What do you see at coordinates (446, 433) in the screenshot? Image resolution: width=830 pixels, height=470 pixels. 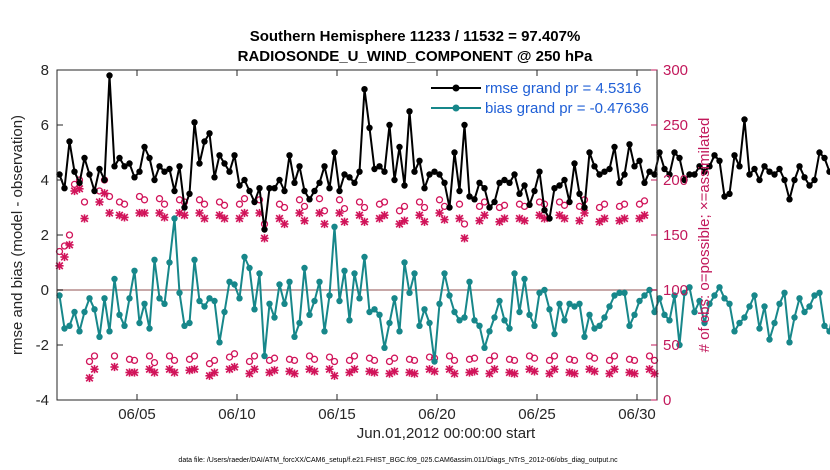 I see `x-axis-label: Jun.01,2012 00:00:00 start` at bounding box center [446, 433].